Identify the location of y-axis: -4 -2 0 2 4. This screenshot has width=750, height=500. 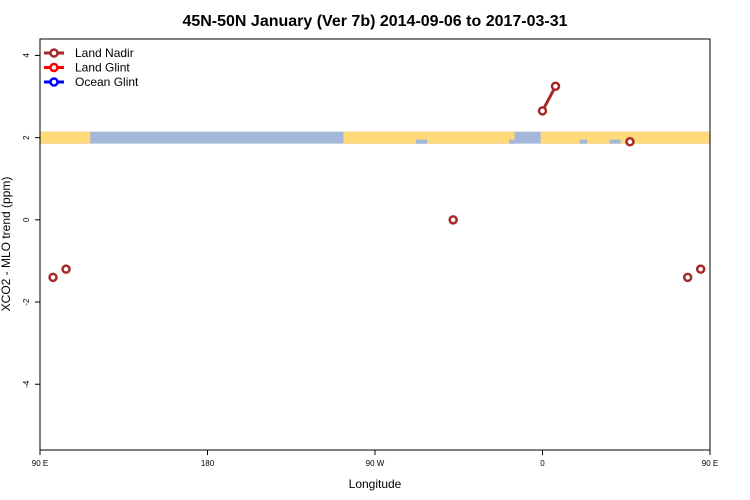
(31, 220).